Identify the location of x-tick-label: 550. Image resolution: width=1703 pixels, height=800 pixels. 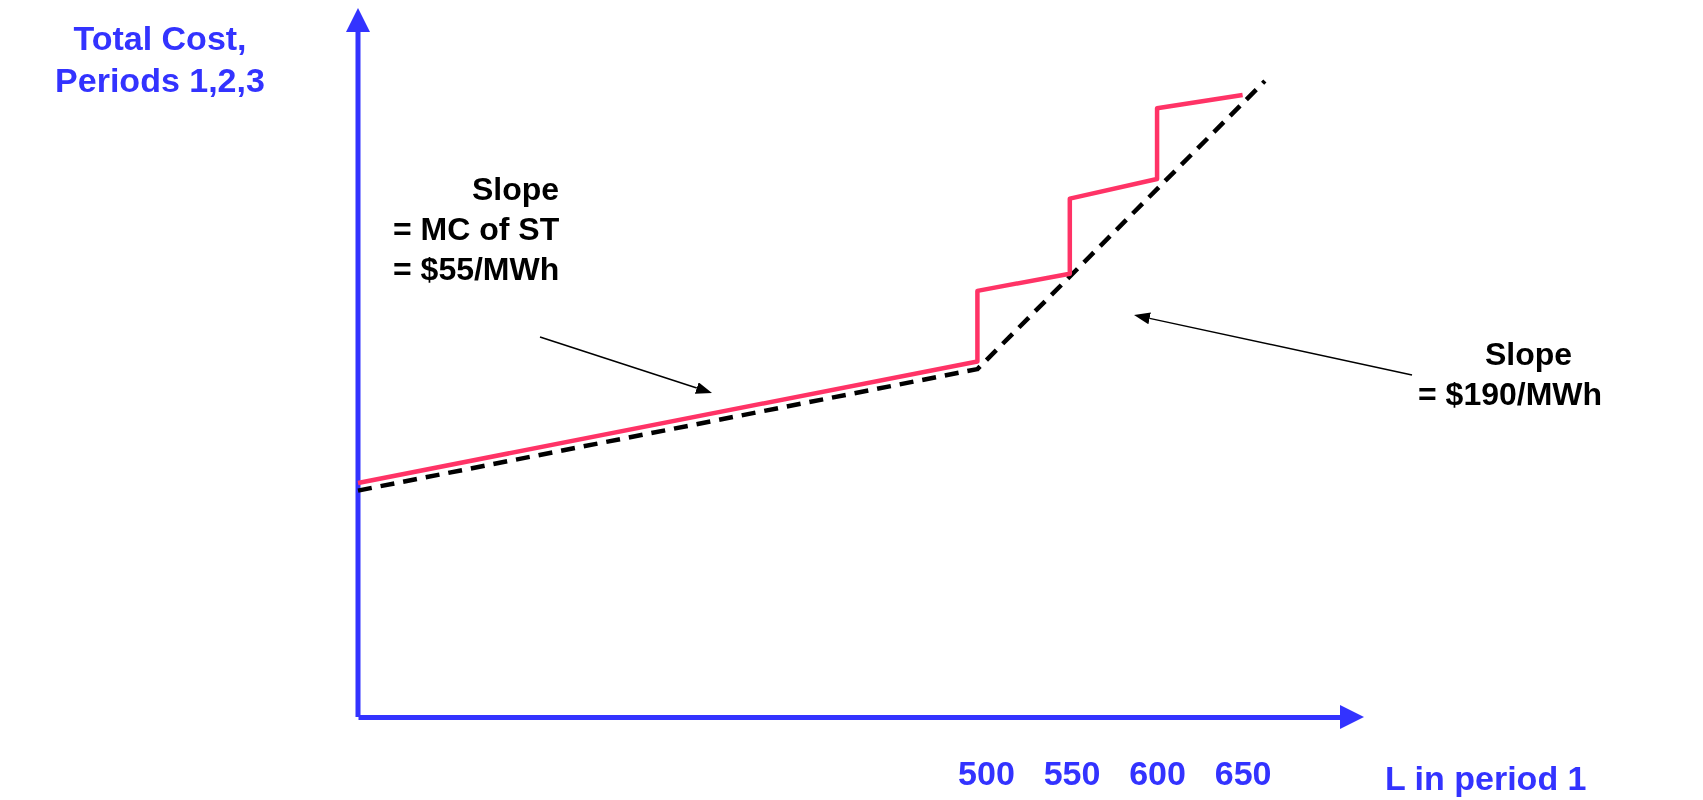
(1072, 773).